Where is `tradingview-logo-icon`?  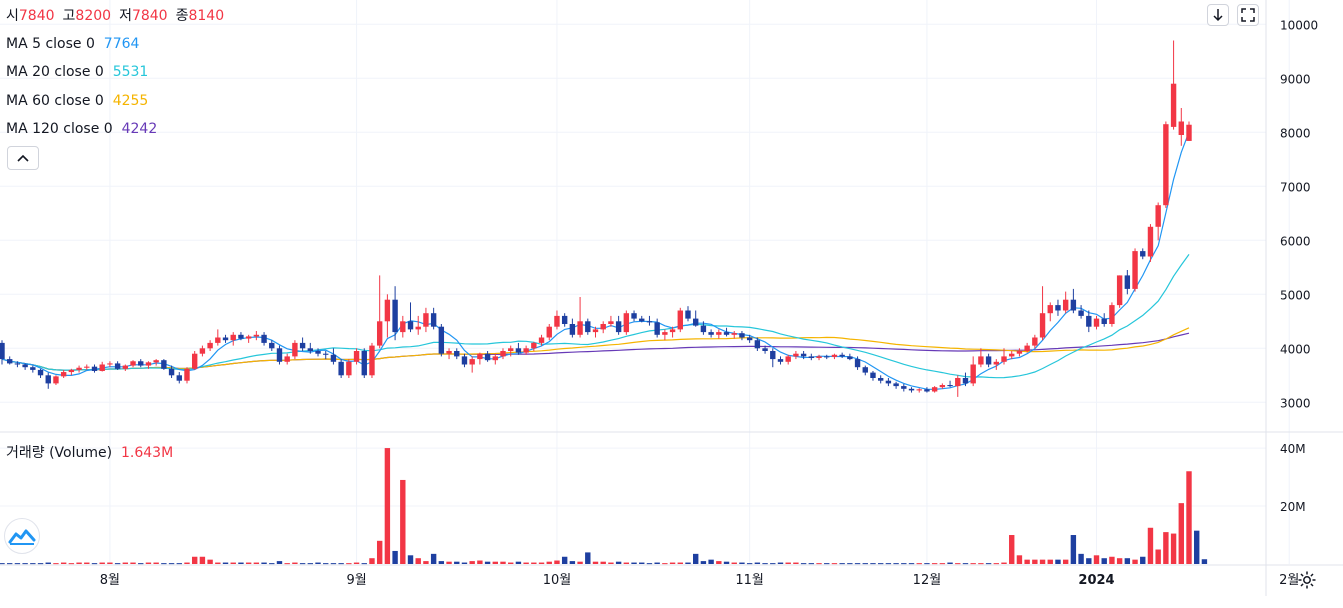
tradingview-logo-icon is located at coordinates (22, 537).